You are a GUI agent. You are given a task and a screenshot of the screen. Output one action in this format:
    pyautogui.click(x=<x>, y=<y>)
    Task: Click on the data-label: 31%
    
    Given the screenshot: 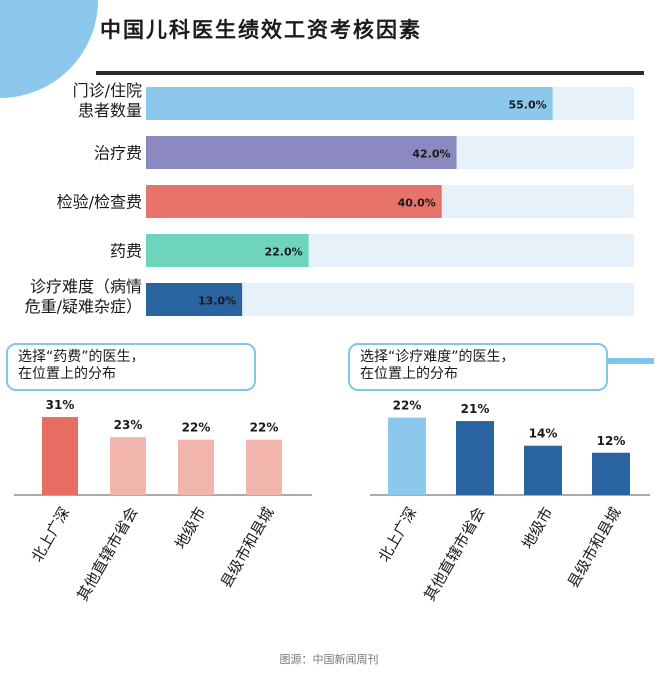 What is the action you would take?
    pyautogui.click(x=60, y=405)
    